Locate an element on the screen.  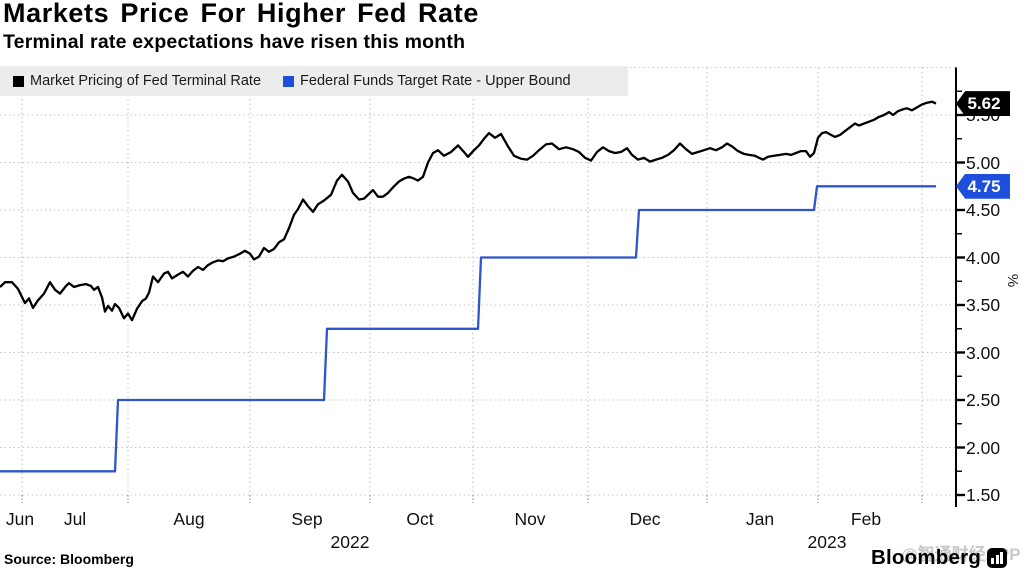
x-month-label: Nov is located at coordinates (530, 519).